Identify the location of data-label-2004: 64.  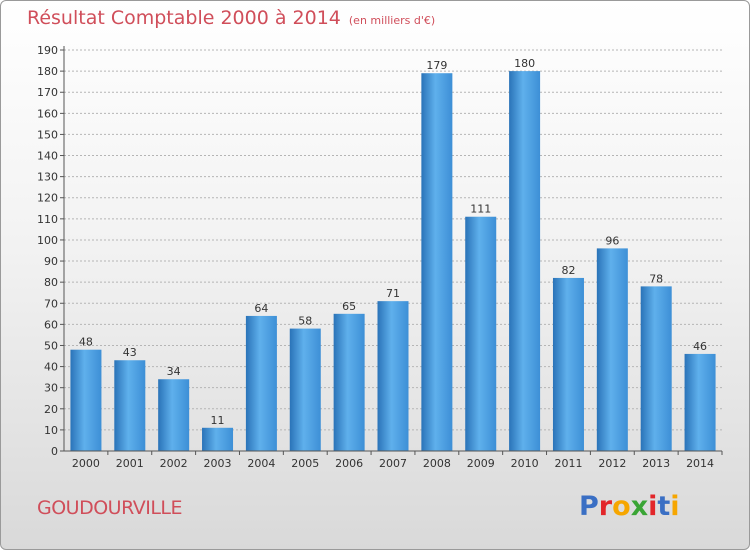
(261, 308).